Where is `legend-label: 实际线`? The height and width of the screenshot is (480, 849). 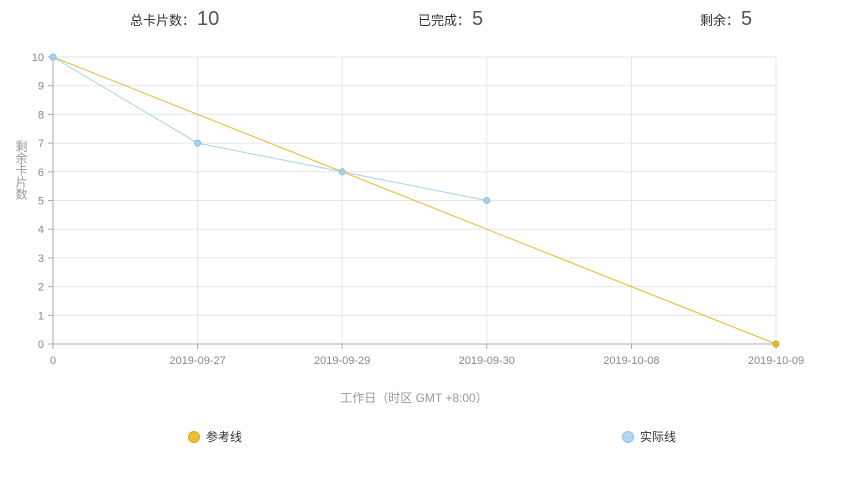
legend-label: 实际线 is located at coordinates (658, 437).